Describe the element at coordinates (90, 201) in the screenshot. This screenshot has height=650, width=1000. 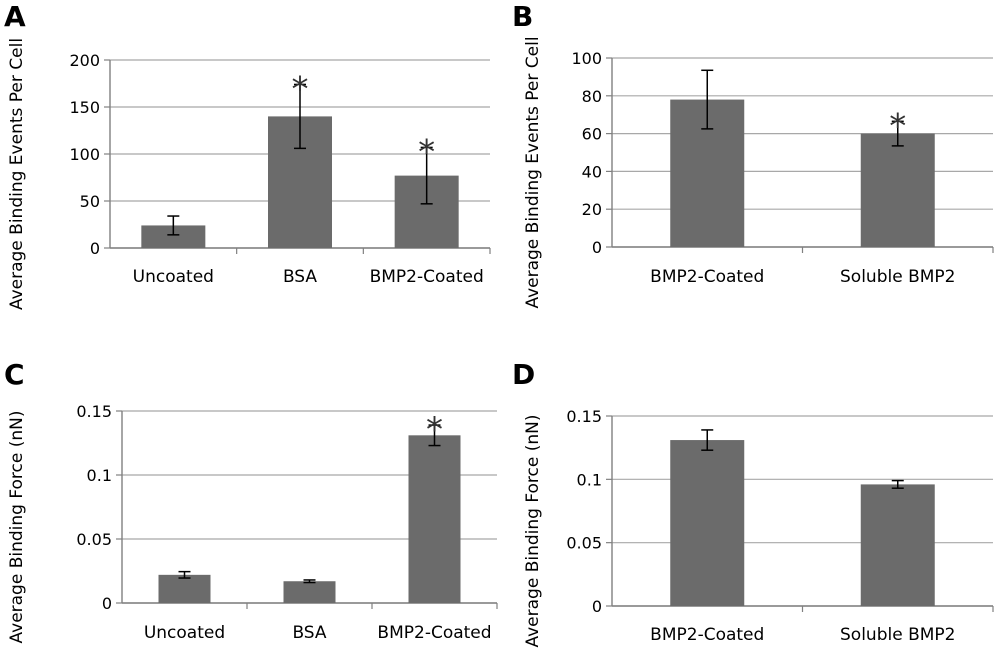
I see `y-tick-label: 50` at that location.